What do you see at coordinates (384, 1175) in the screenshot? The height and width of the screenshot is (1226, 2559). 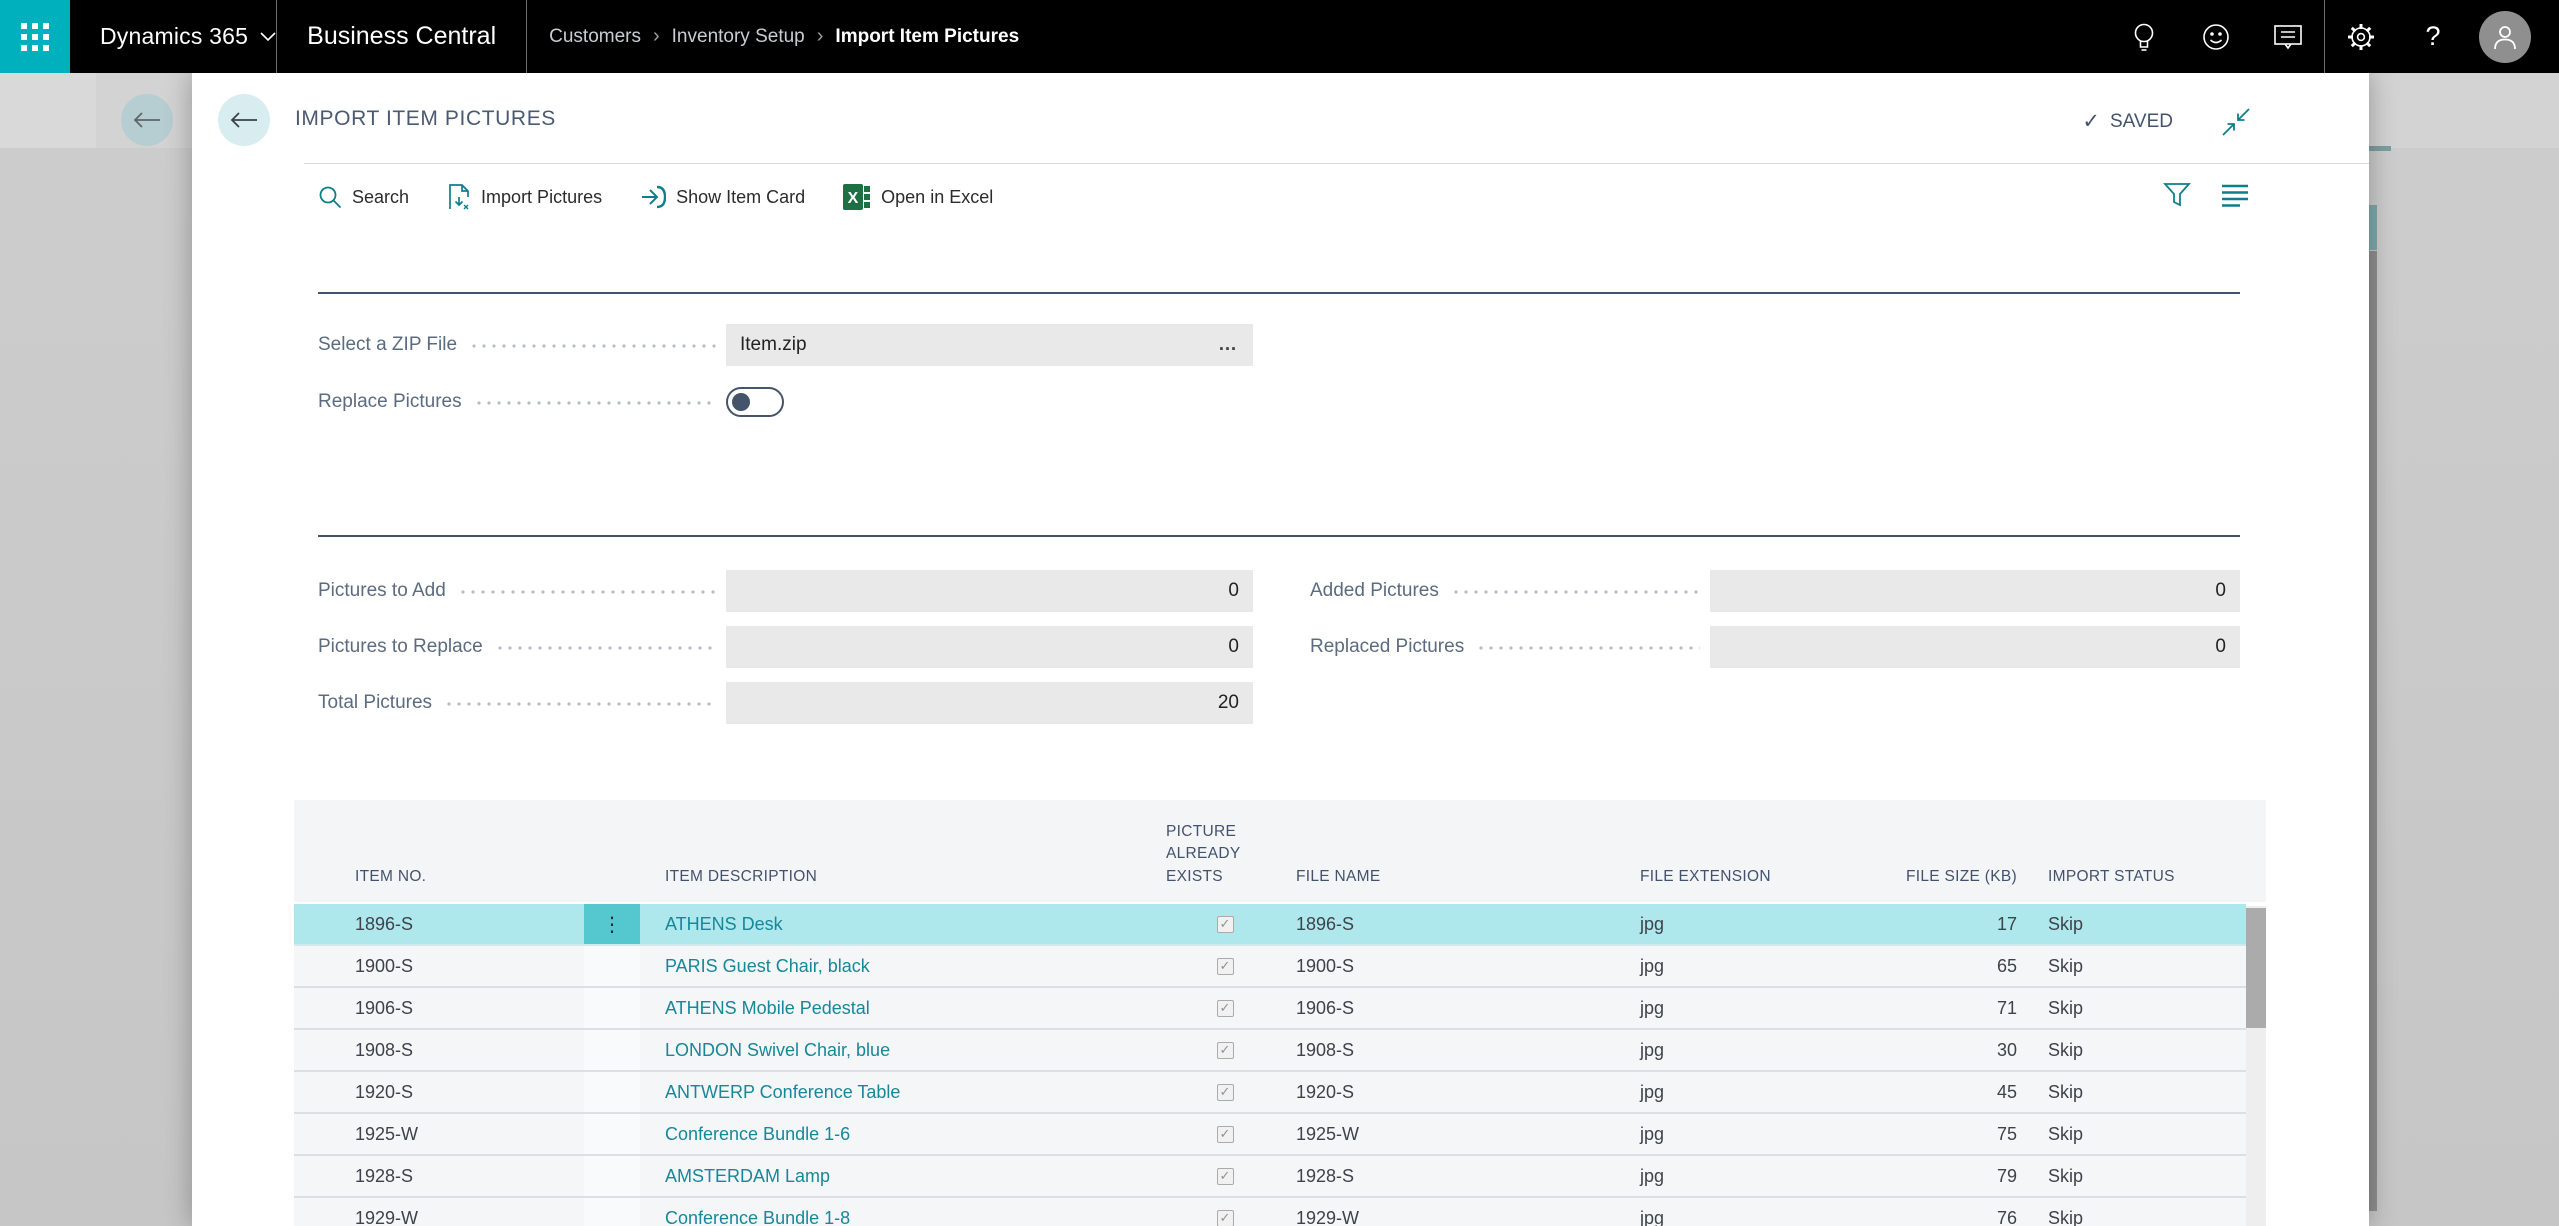 I see `cell-item-no: 1928-S` at bounding box center [384, 1175].